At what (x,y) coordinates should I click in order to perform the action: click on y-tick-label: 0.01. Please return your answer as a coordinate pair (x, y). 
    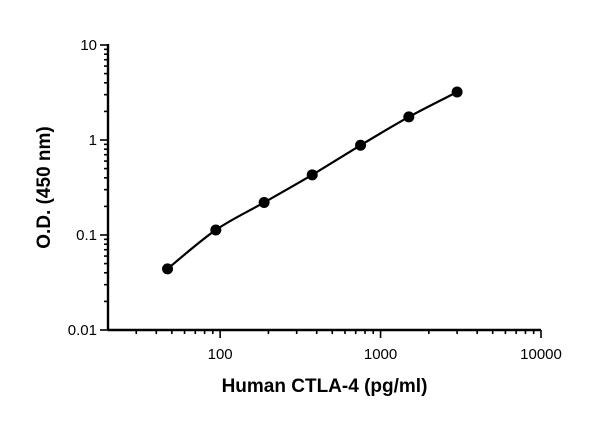
    Looking at the image, I should click on (82, 330).